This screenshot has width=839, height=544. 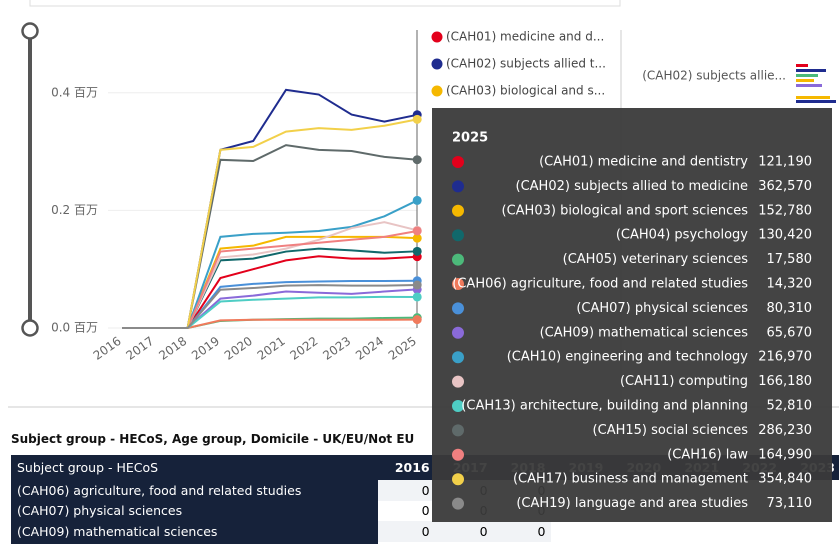 I want to click on top-panel, so click(x=325, y=3).